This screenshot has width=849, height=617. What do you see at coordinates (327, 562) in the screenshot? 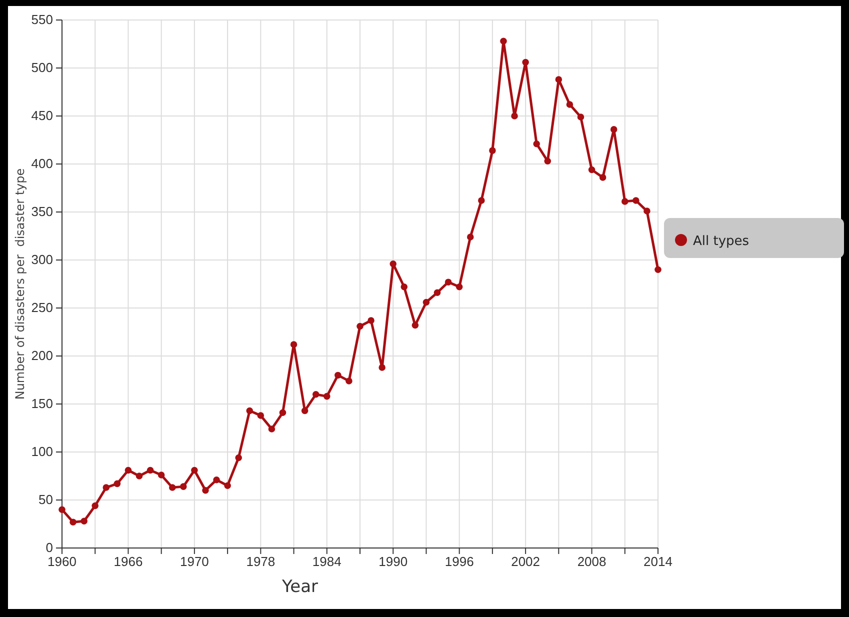
I see `x-tick-label: 1984` at bounding box center [327, 562].